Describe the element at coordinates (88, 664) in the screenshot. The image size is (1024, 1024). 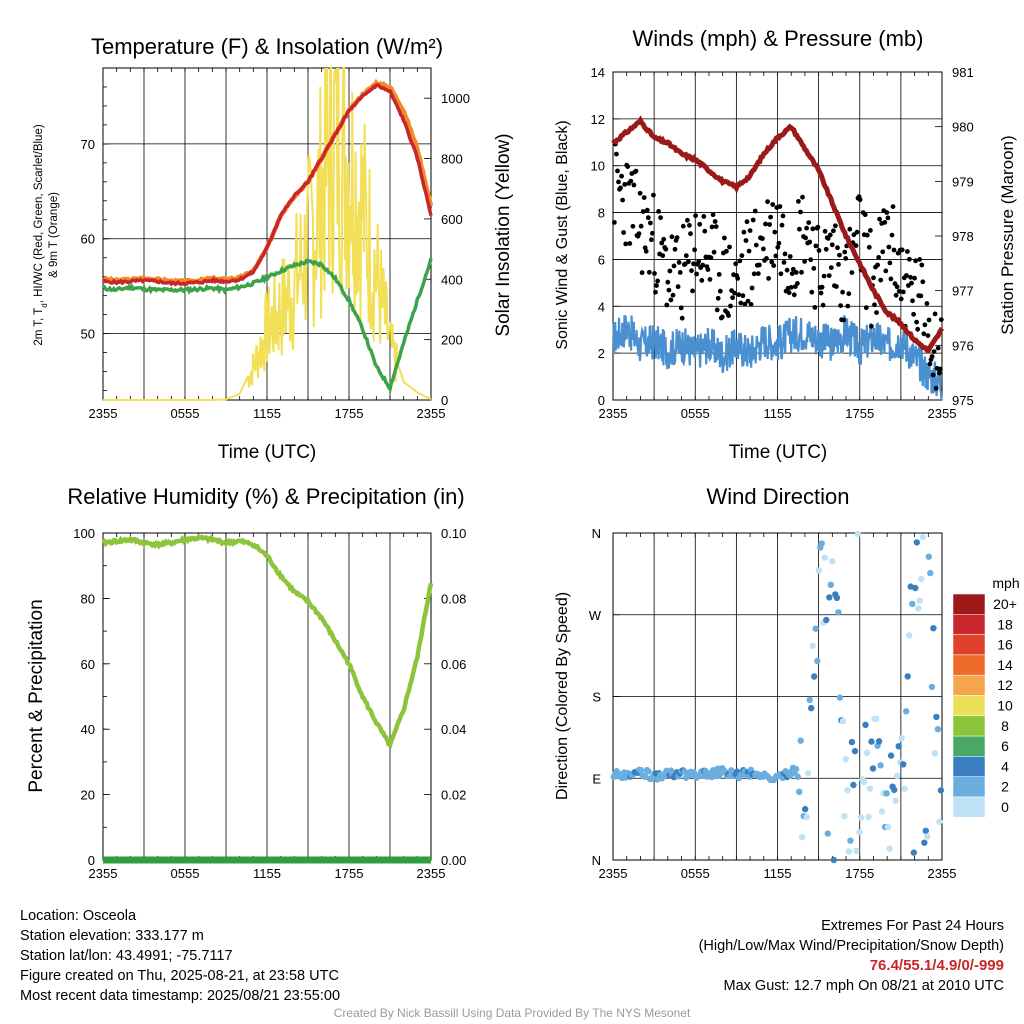
I see `rh-ytick-label: 60` at that location.